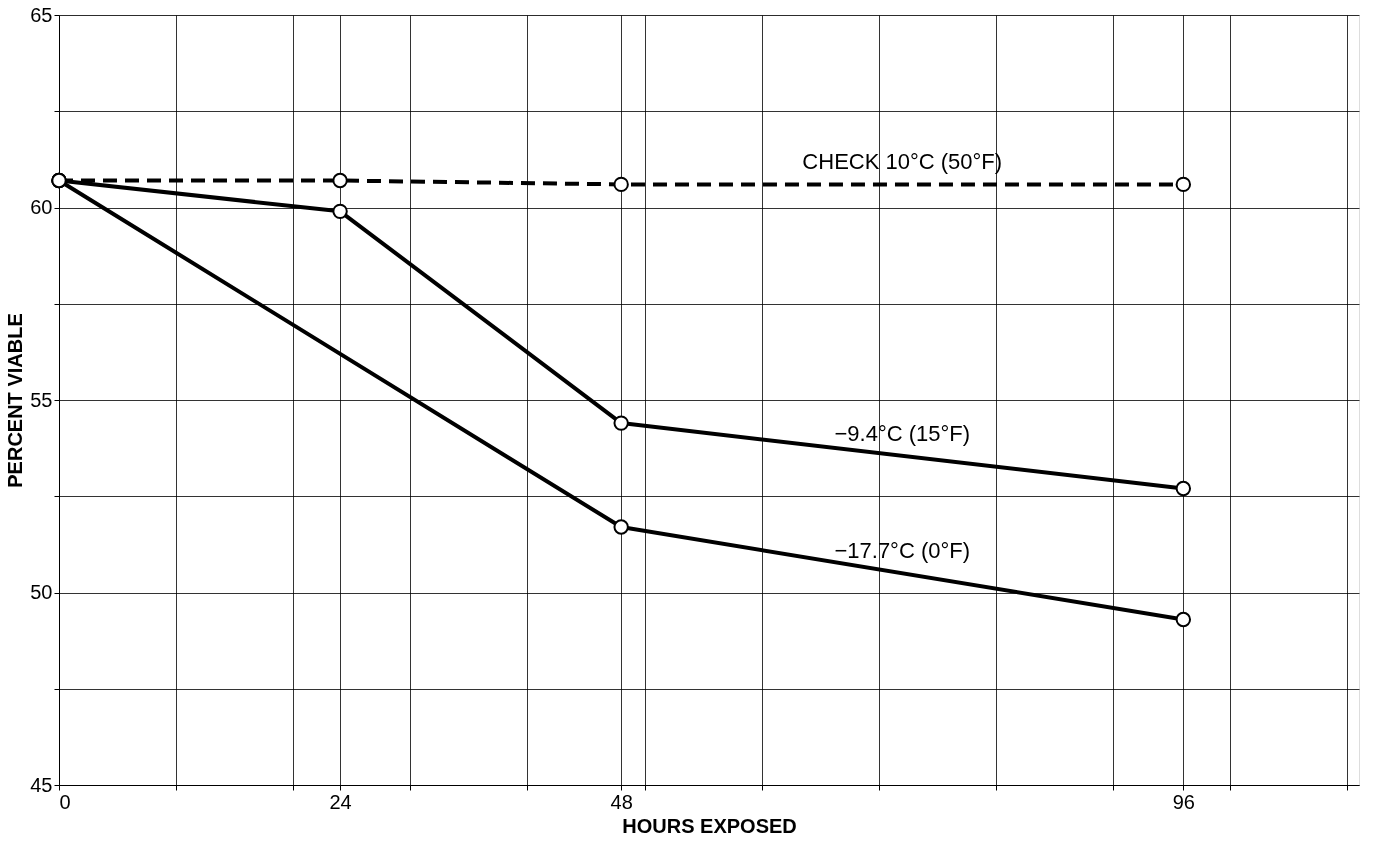  What do you see at coordinates (1183, 801) in the screenshot?
I see `x-tick-label: 96` at bounding box center [1183, 801].